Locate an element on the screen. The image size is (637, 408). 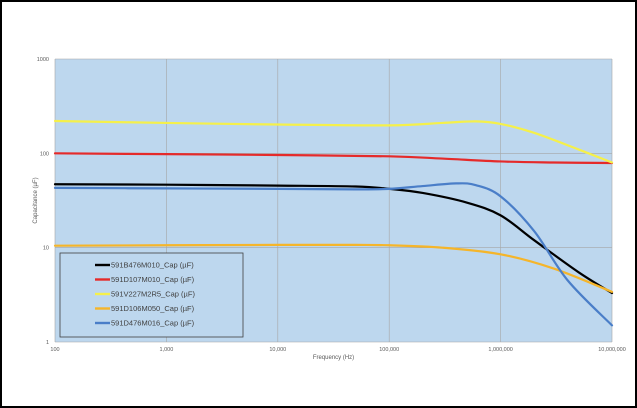
legend-entry-label: 591D107M010_Cap (µF) is located at coordinates (153, 279).